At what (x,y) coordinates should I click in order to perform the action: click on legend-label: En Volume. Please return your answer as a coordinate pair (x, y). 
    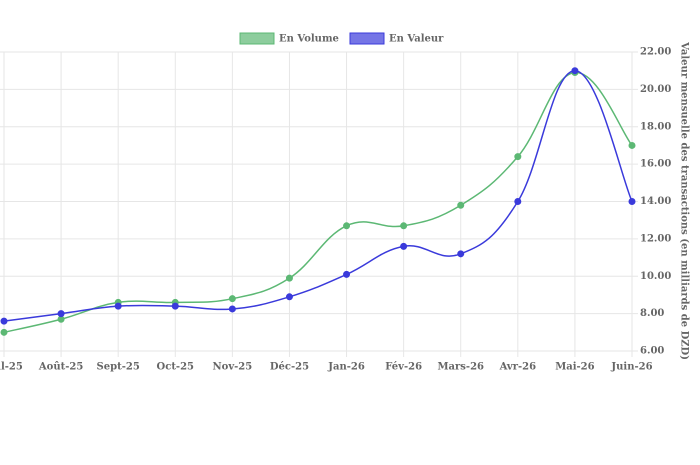
    Looking at the image, I should click on (309, 39).